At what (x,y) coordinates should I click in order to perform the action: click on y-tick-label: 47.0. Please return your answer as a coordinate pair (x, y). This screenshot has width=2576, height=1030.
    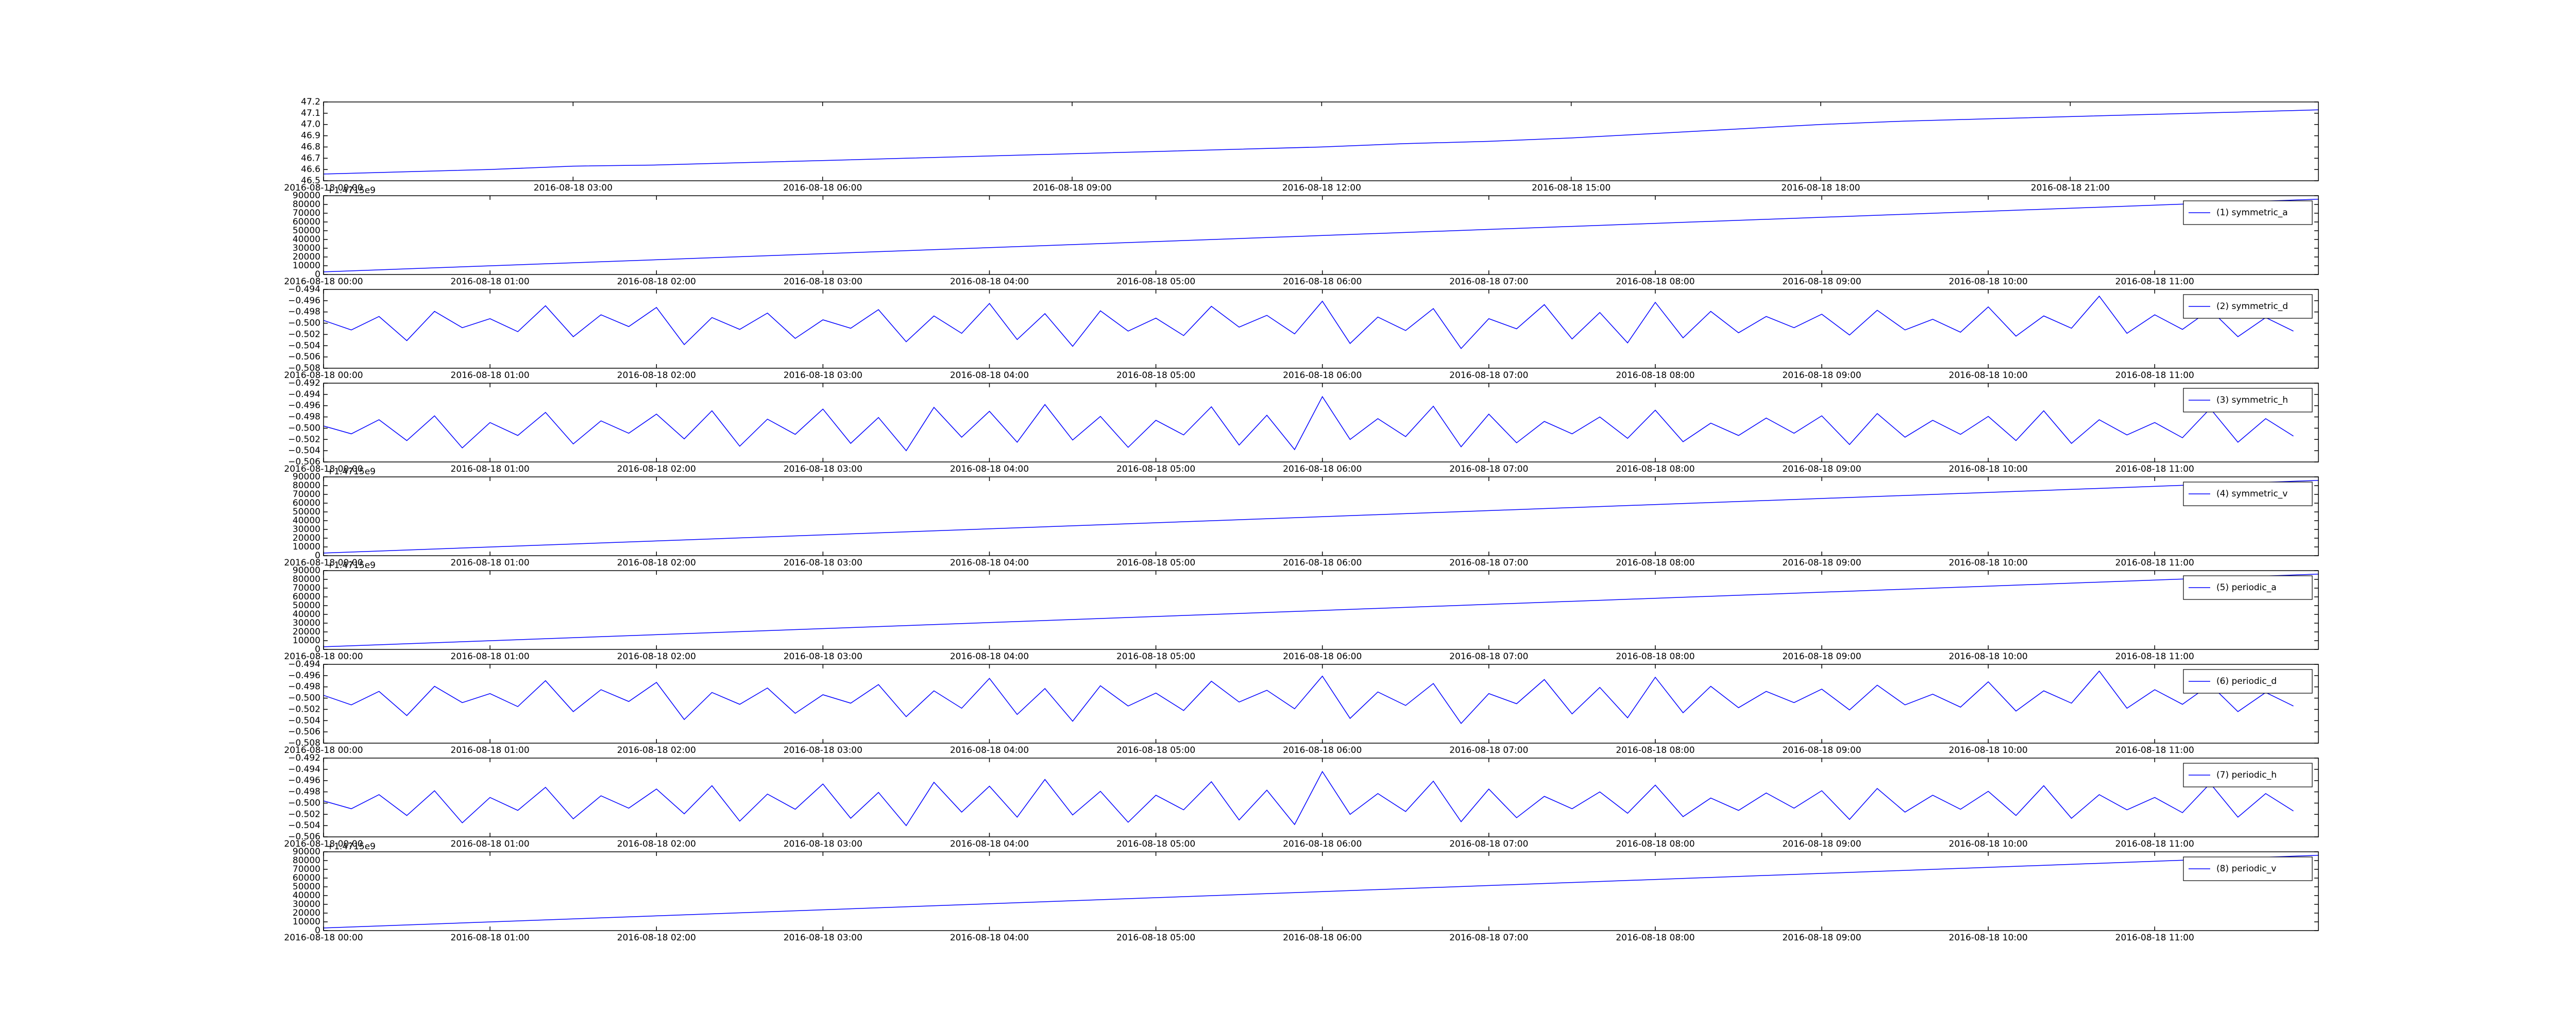
    Looking at the image, I should click on (310, 124).